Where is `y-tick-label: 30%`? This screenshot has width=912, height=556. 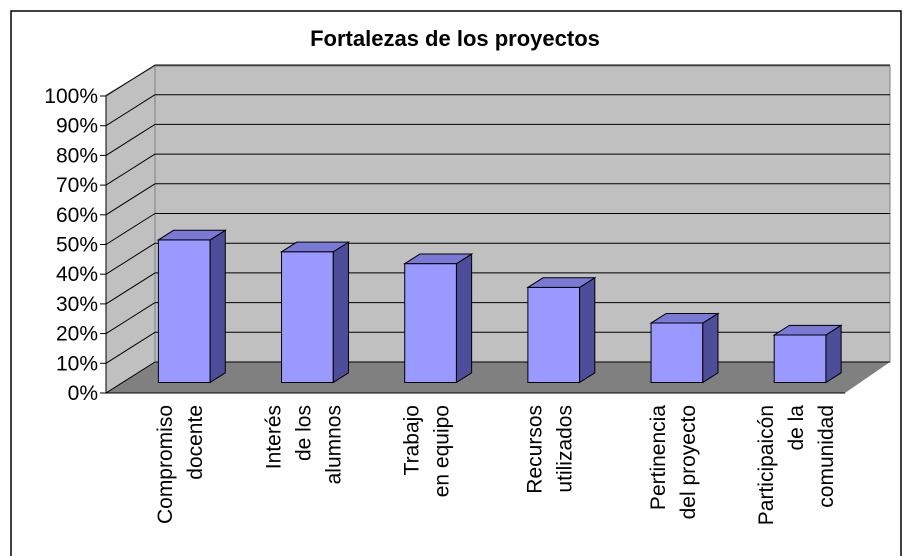
y-tick-label: 30% is located at coordinates (77, 304).